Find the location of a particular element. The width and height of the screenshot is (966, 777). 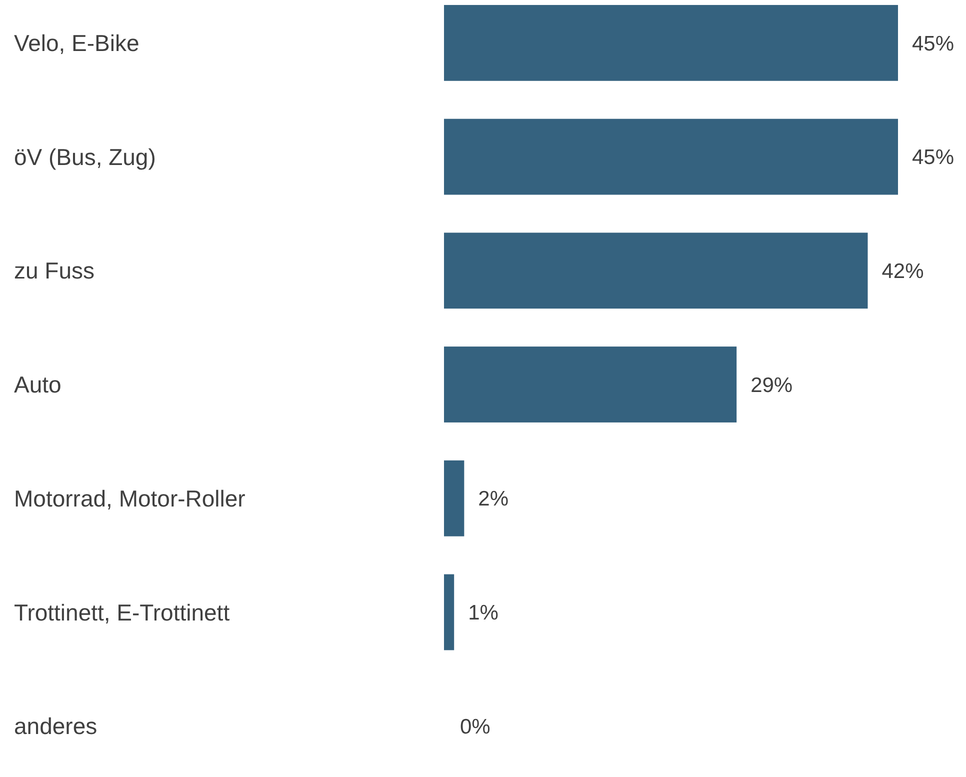

y-tick-label: anderes is located at coordinates (56, 726).